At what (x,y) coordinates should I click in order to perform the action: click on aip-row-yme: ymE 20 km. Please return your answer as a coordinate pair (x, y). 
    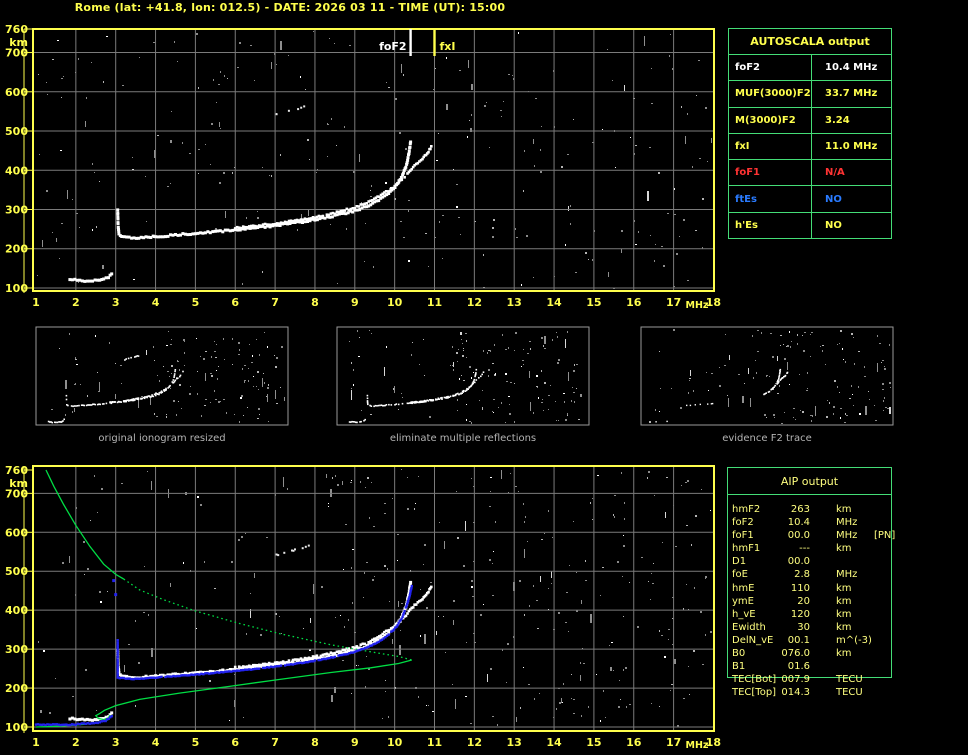
    Looking at the image, I should click on (813, 601).